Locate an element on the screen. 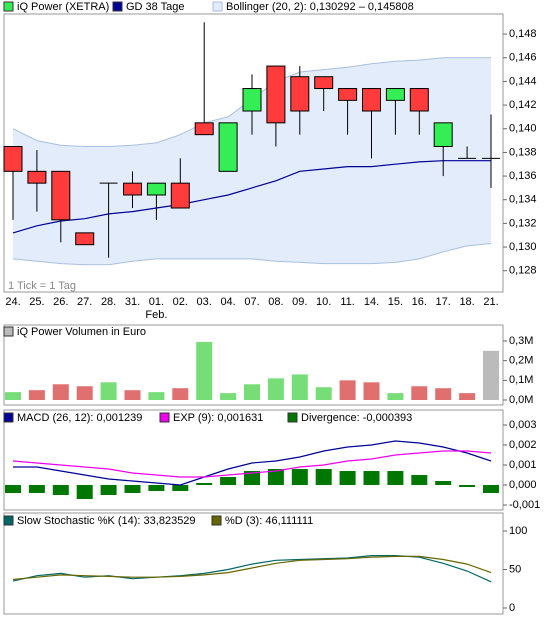 The width and height of the screenshot is (545, 618). x-tick-label: 25. is located at coordinates (36, 302).